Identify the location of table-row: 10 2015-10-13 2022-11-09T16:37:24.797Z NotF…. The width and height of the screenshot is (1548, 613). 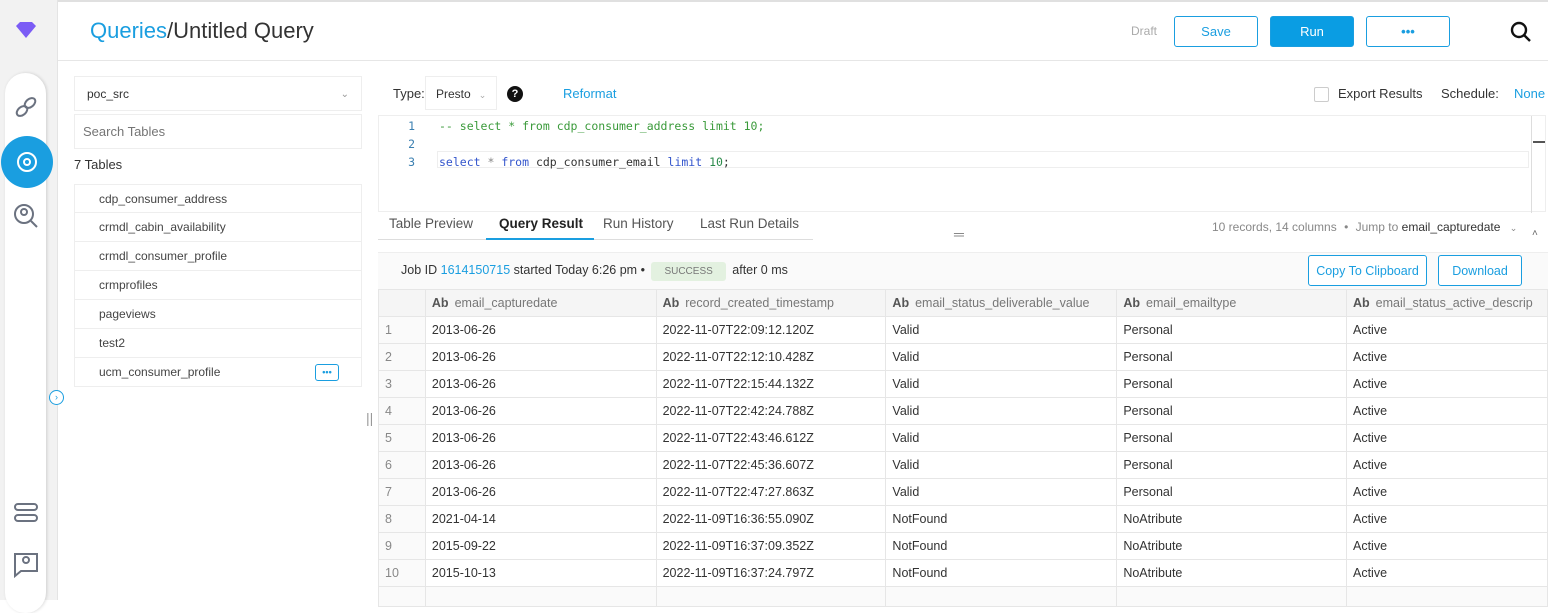
(963, 573).